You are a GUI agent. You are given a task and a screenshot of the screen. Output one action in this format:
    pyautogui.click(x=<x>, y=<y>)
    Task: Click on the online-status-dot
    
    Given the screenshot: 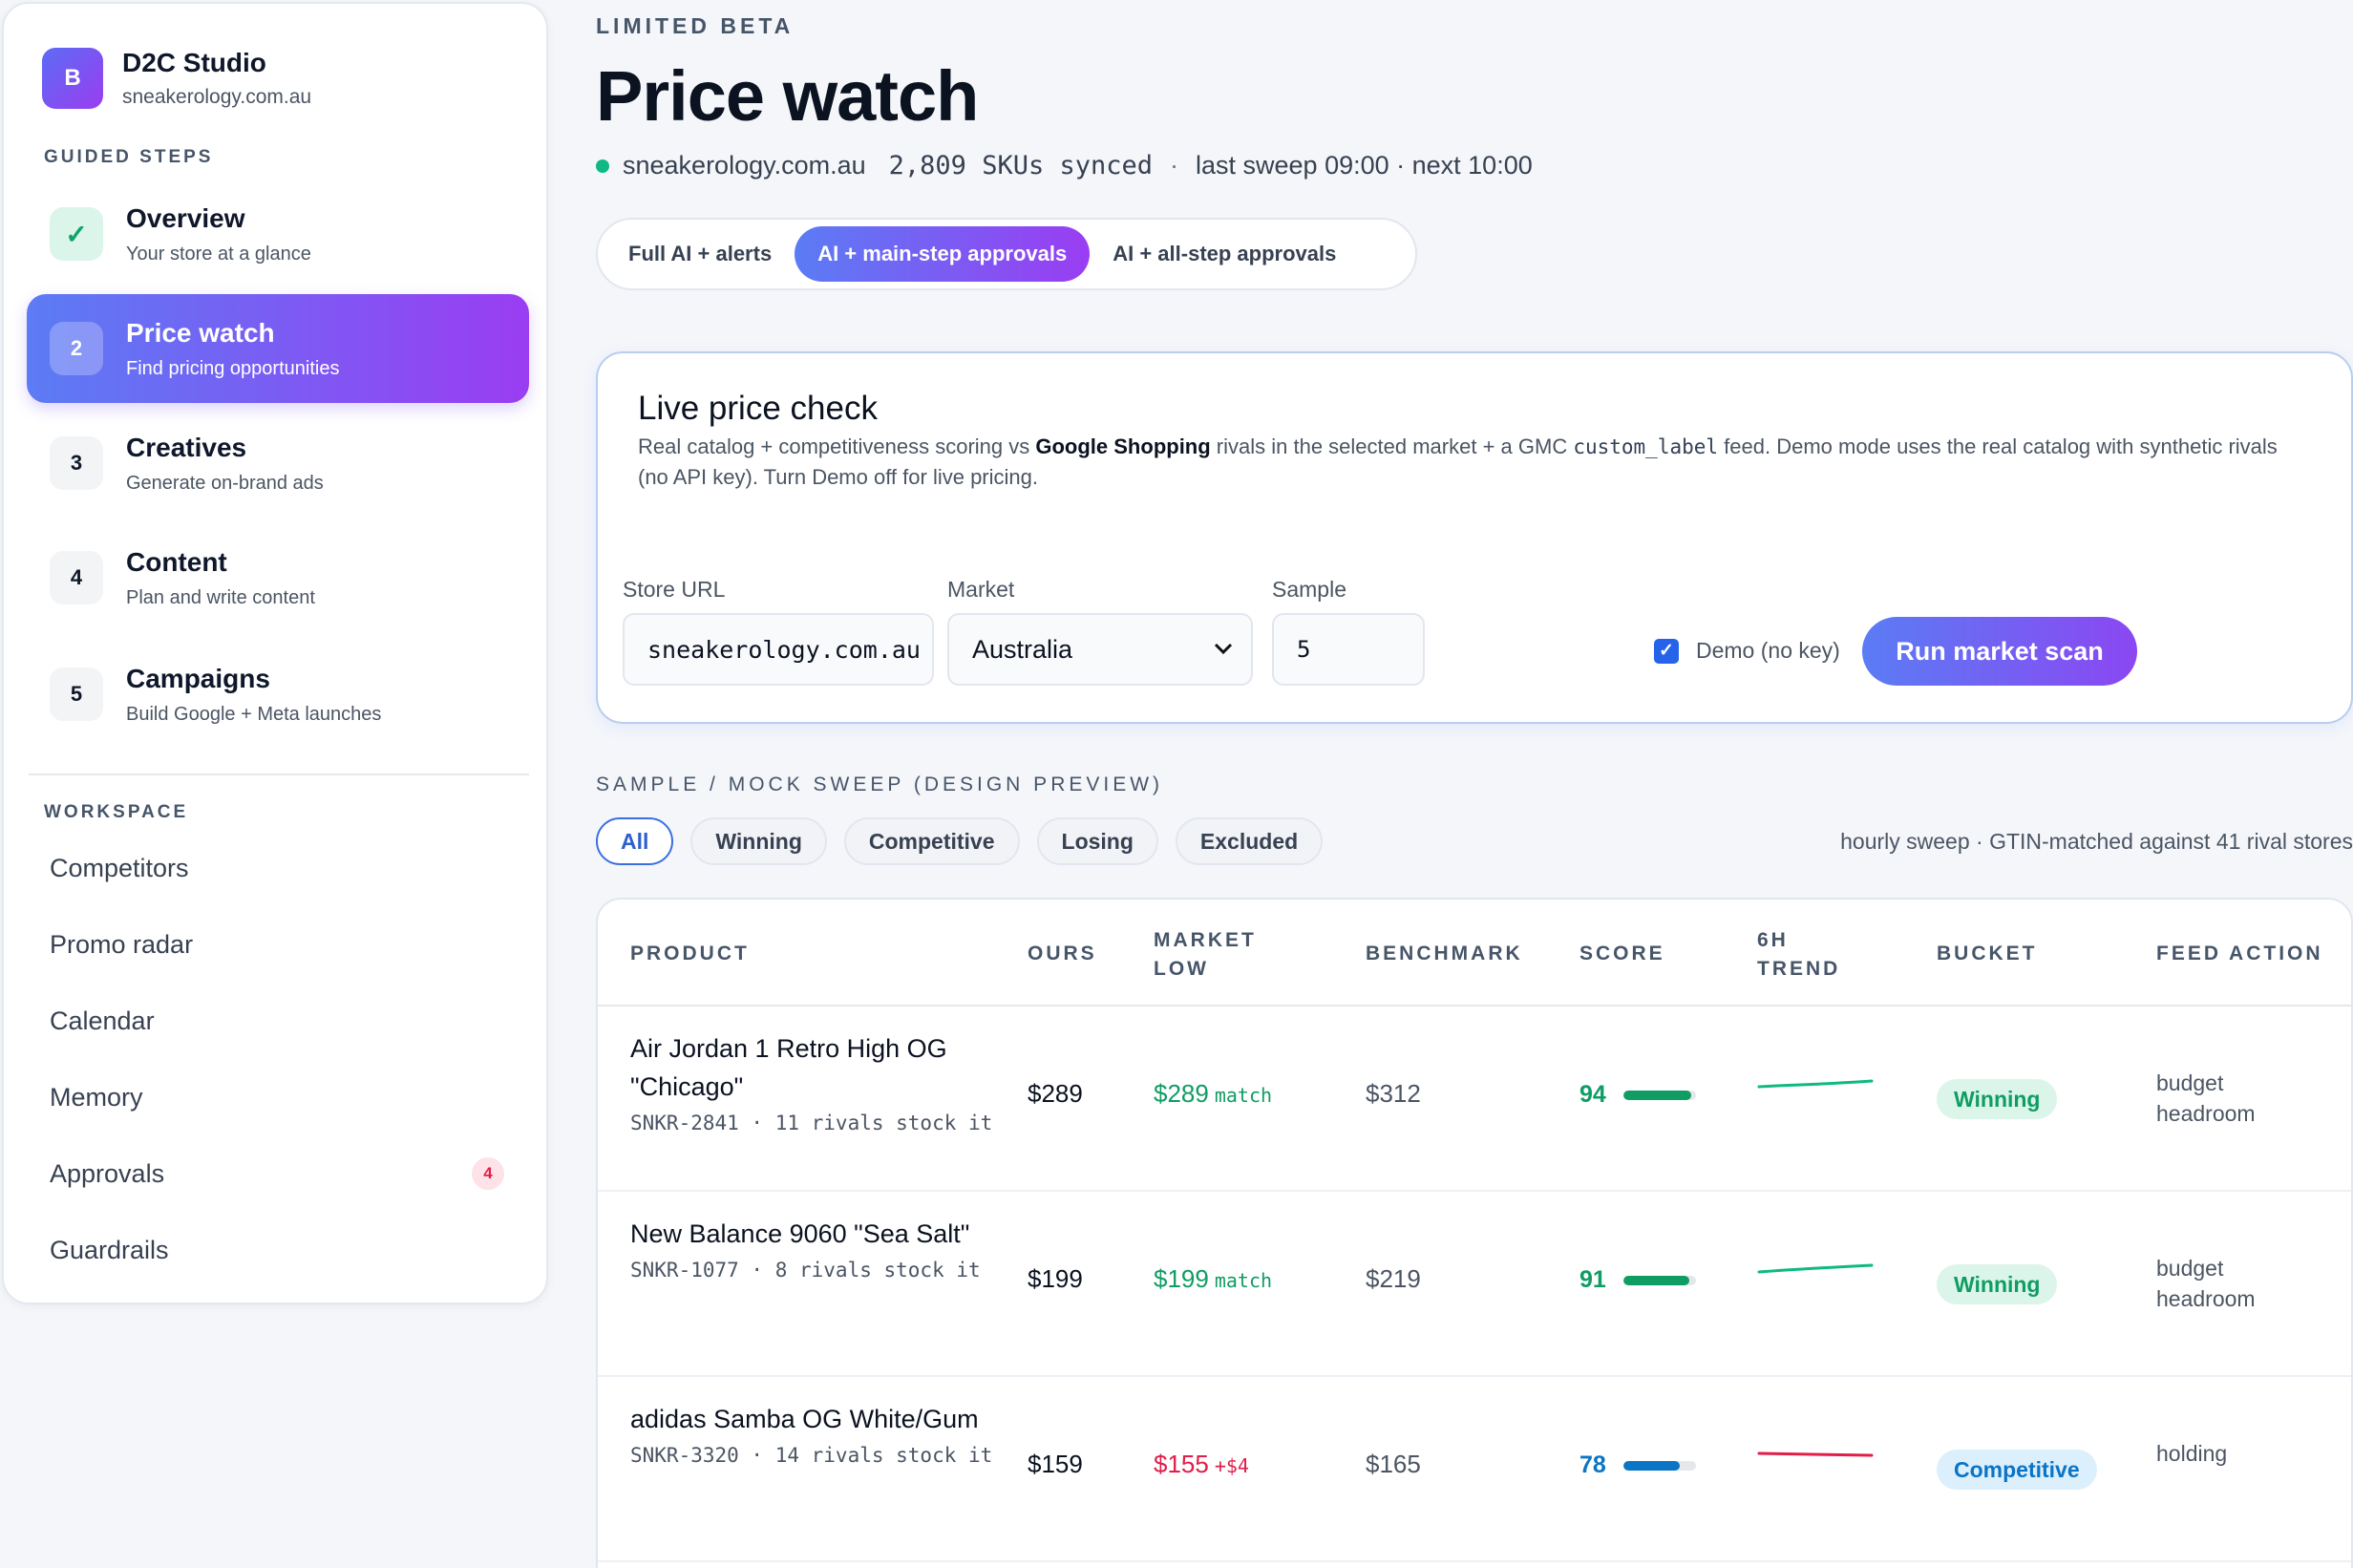 What is the action you would take?
    pyautogui.click(x=602, y=166)
    